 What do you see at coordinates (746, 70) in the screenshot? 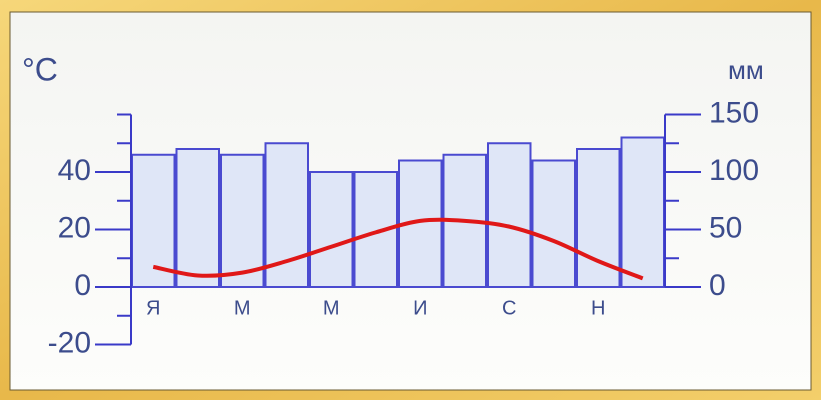
I see `y2-axis-label: мм` at bounding box center [746, 70].